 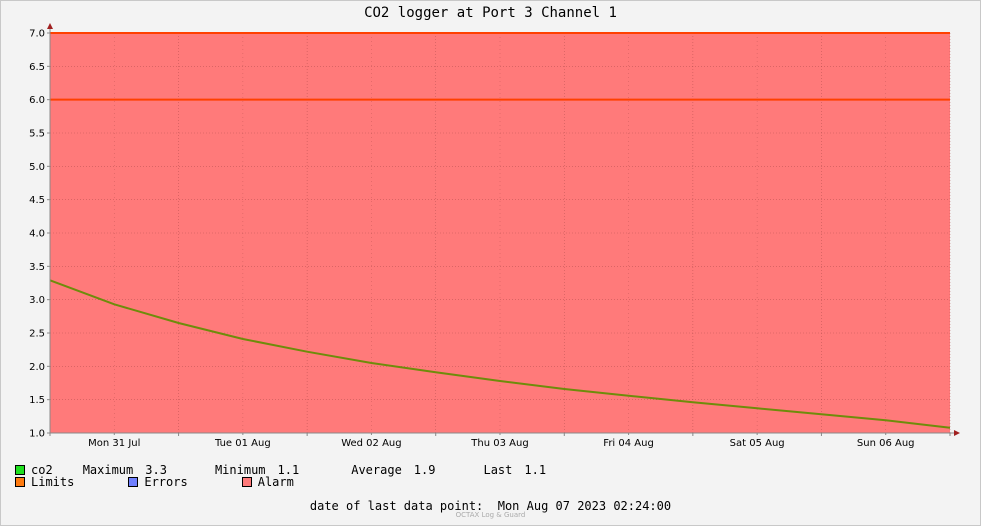 I want to click on y-tick-label: 2.0, so click(x=37, y=367).